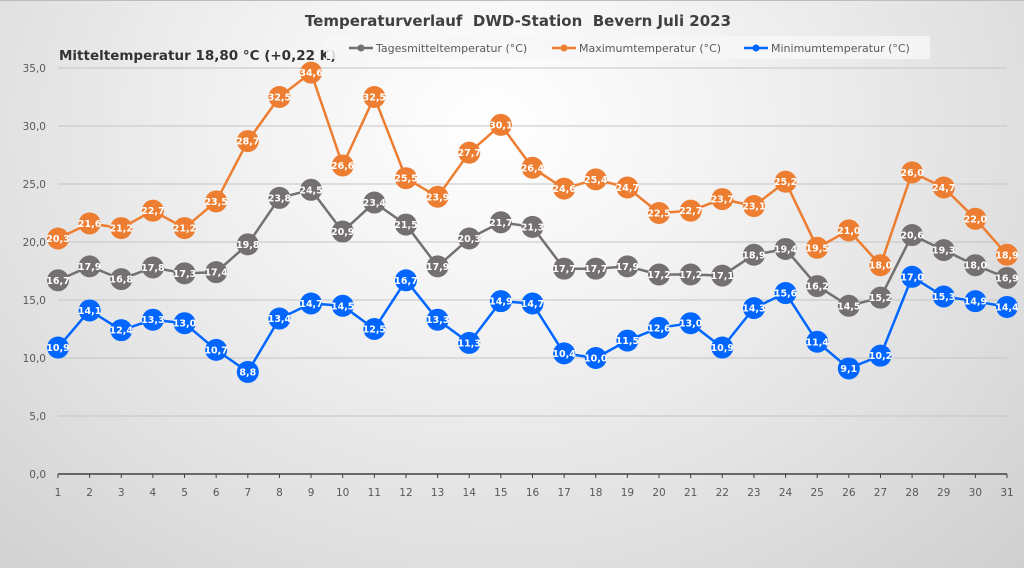 The height and width of the screenshot is (569, 1024). I want to click on legend-item-min: Minimumtemperatur (°C), so click(827, 48).